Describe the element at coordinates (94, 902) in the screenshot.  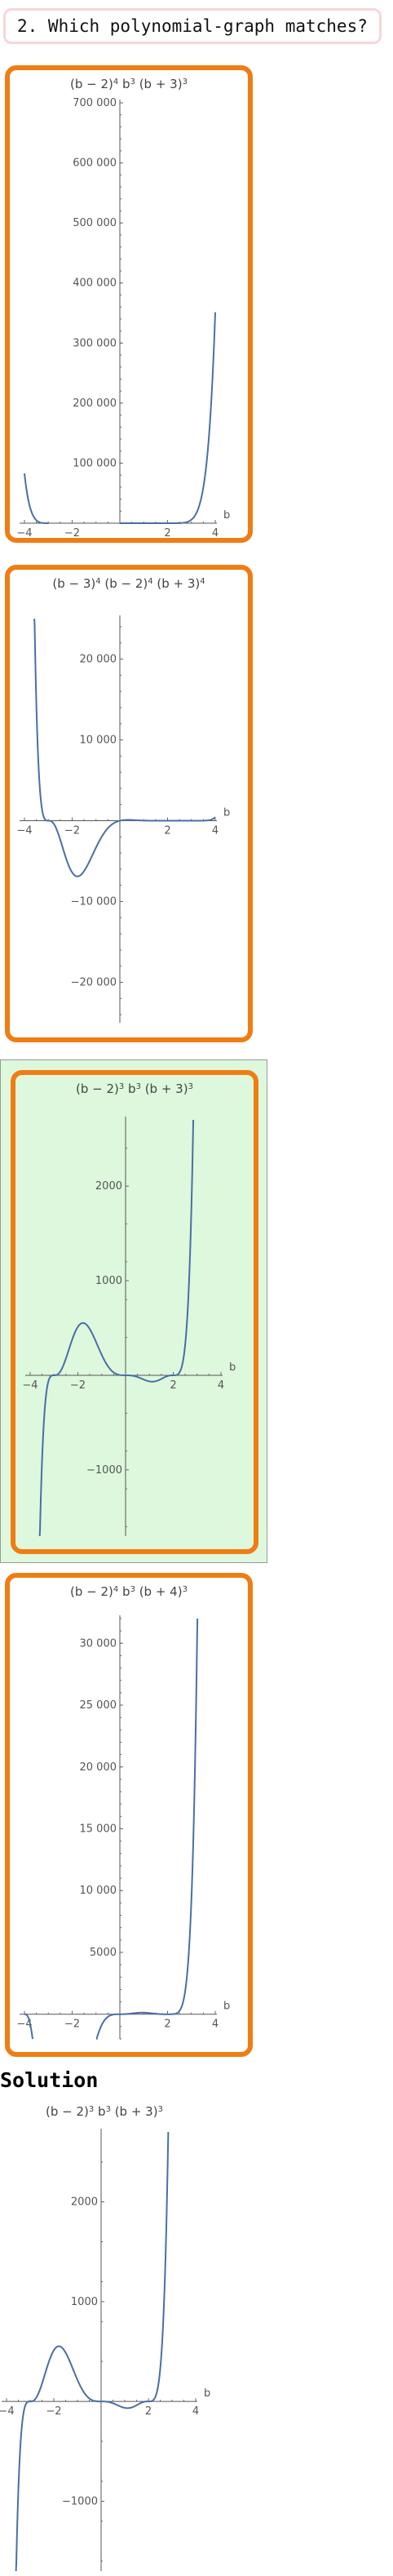
I see `y-tick-label: −10 000` at that location.